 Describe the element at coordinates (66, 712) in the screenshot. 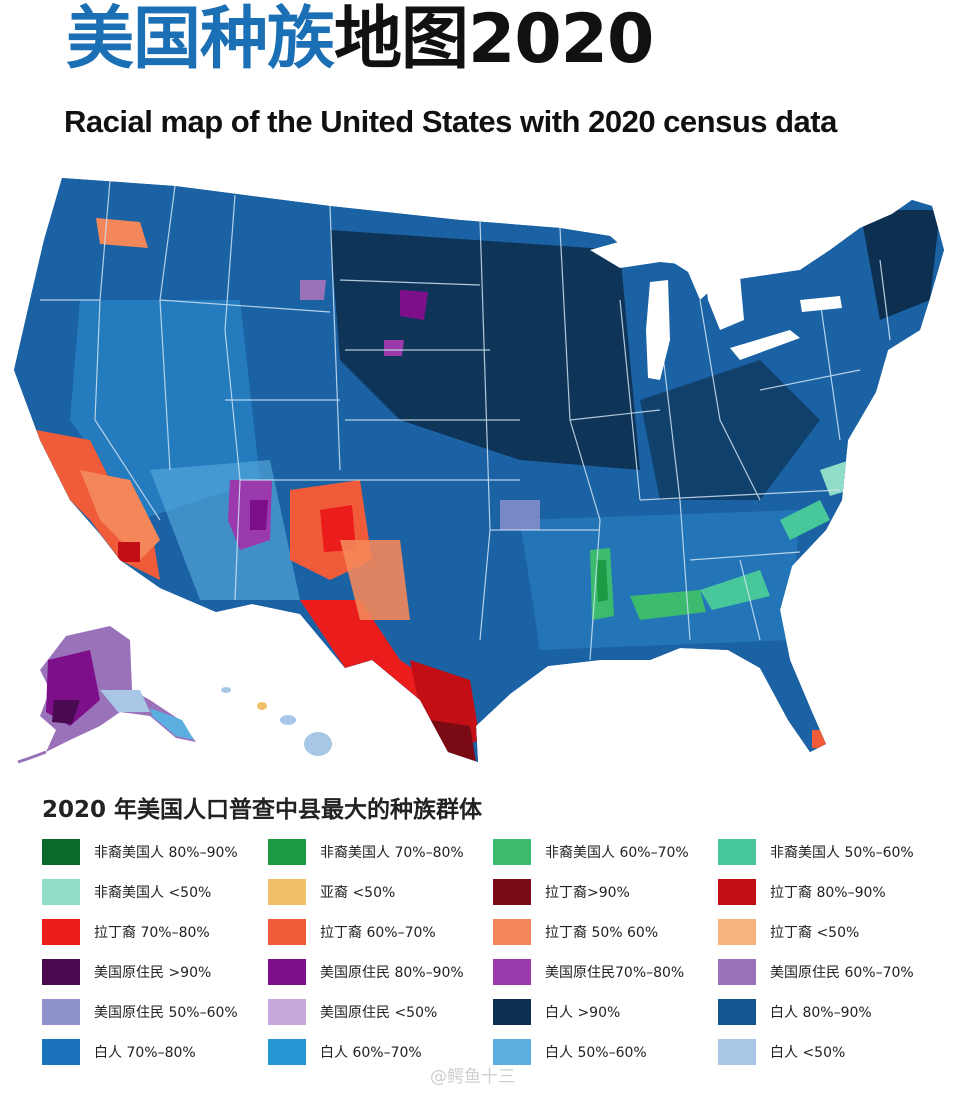

I see `alaska-yukon-native-region` at that location.